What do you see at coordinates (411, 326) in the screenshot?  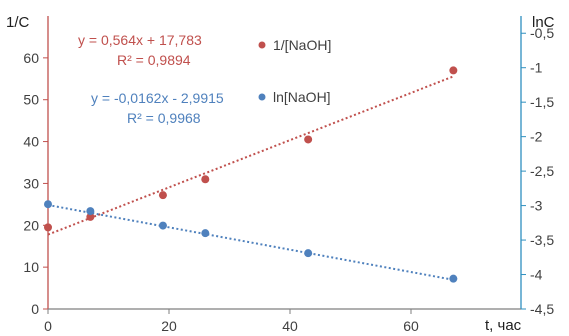 I see `x-tick-label: 60` at bounding box center [411, 326].